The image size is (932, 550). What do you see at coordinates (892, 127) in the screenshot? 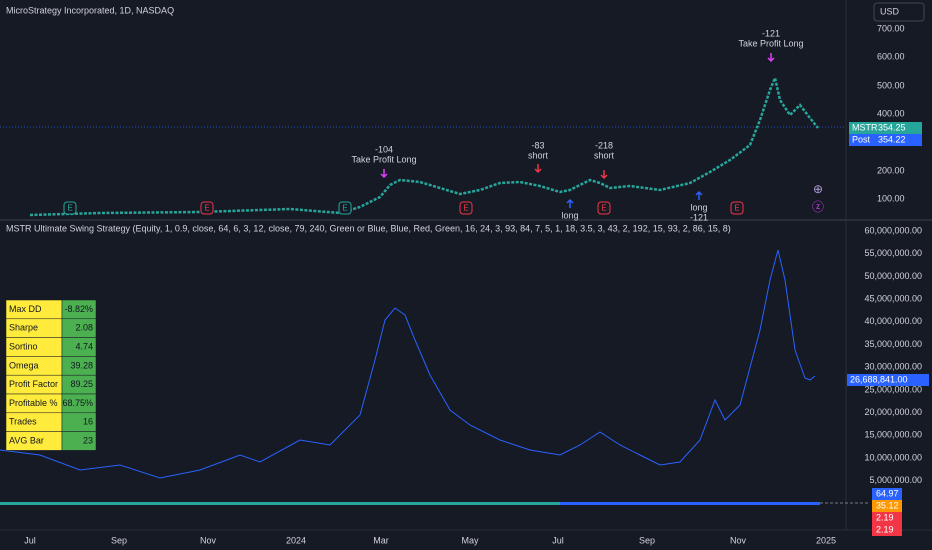
I see `price-tag-number: 354.25` at bounding box center [892, 127].